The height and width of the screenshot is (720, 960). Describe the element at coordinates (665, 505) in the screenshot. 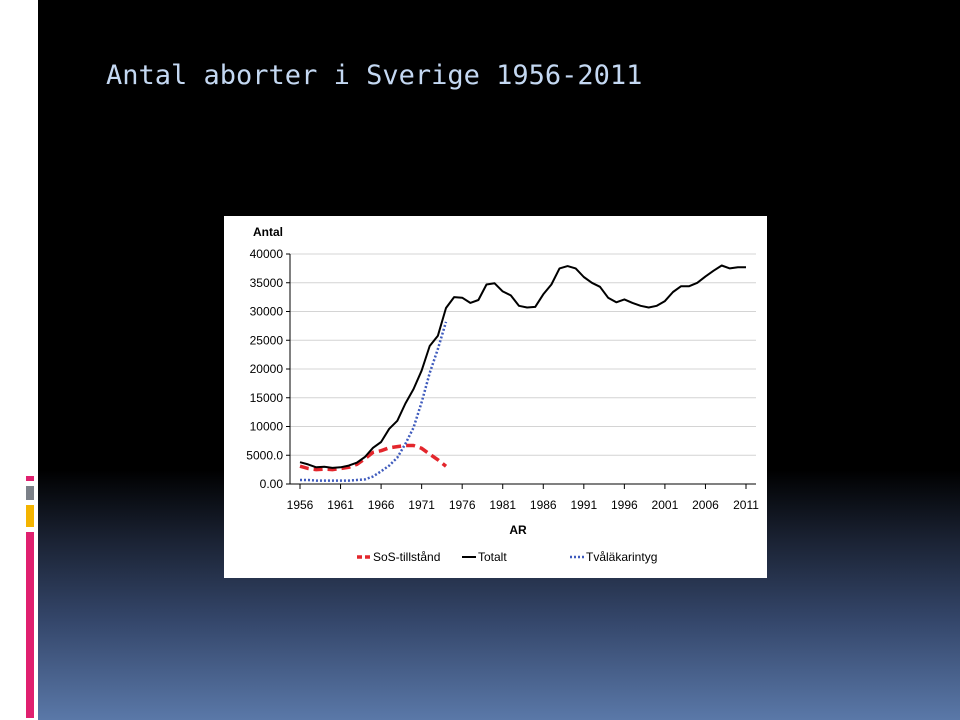

I see `x-tick-label: 2001` at that location.